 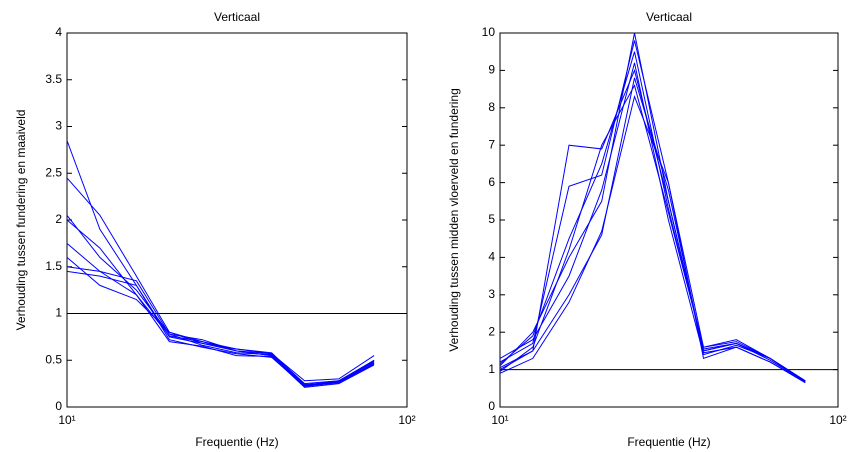 What do you see at coordinates (491, 144) in the screenshot?
I see `y-tick-label: 7` at bounding box center [491, 144].